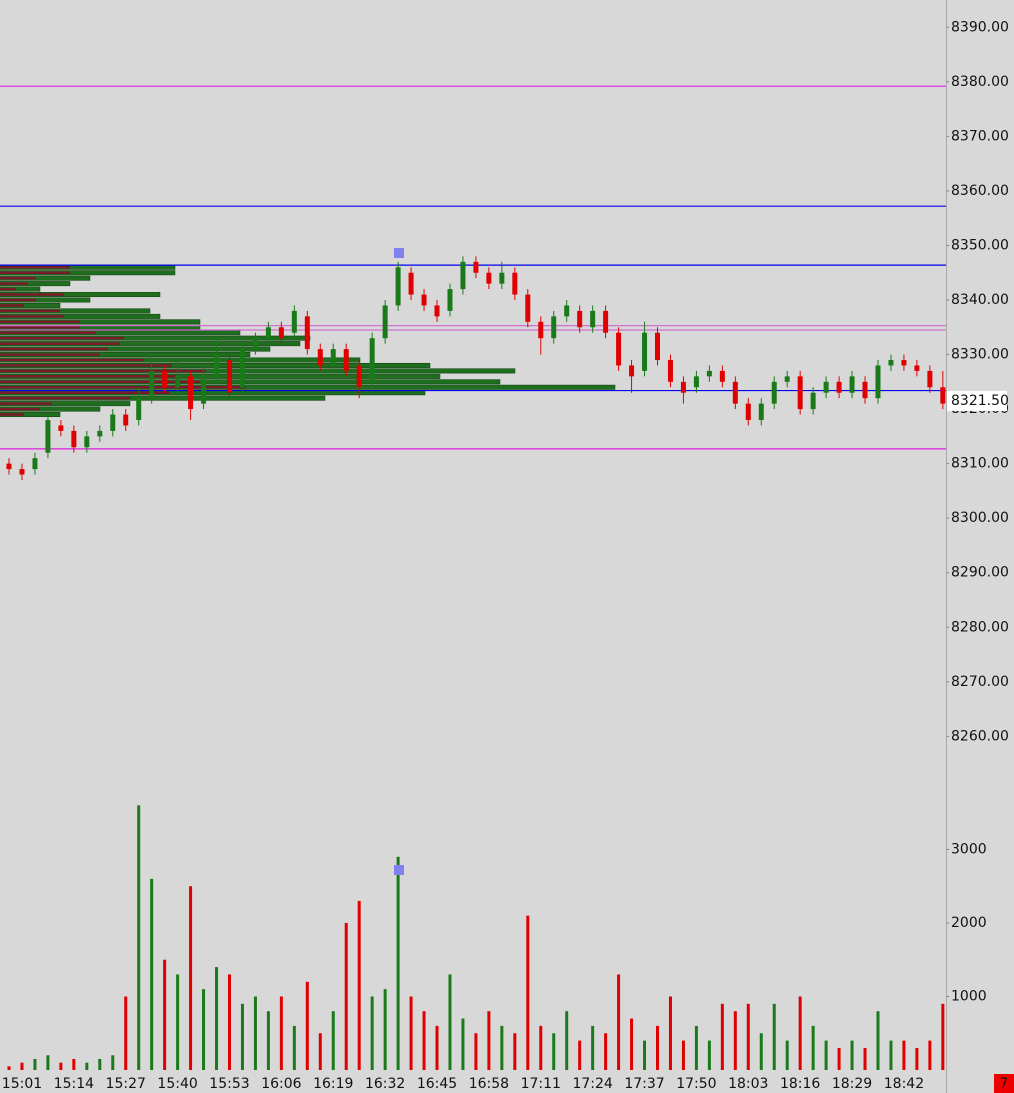  I want to click on badge, so click(1004, 1083).